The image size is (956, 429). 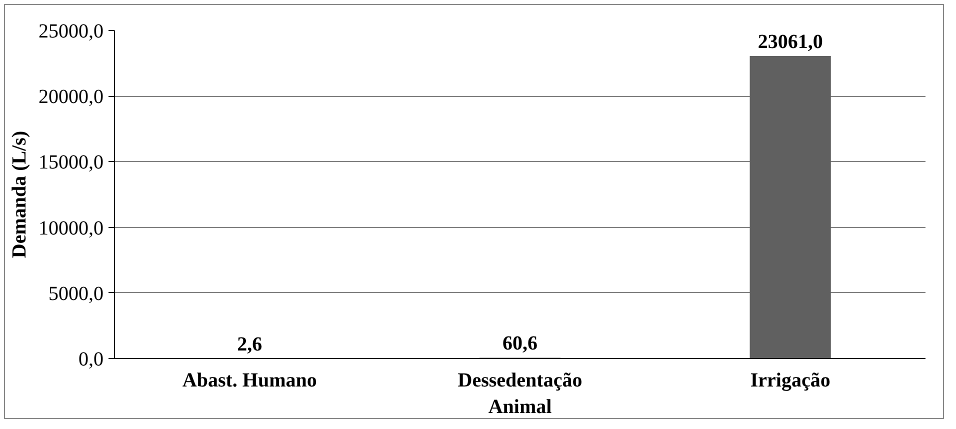 I want to click on data-label: 60,6, so click(x=520, y=343).